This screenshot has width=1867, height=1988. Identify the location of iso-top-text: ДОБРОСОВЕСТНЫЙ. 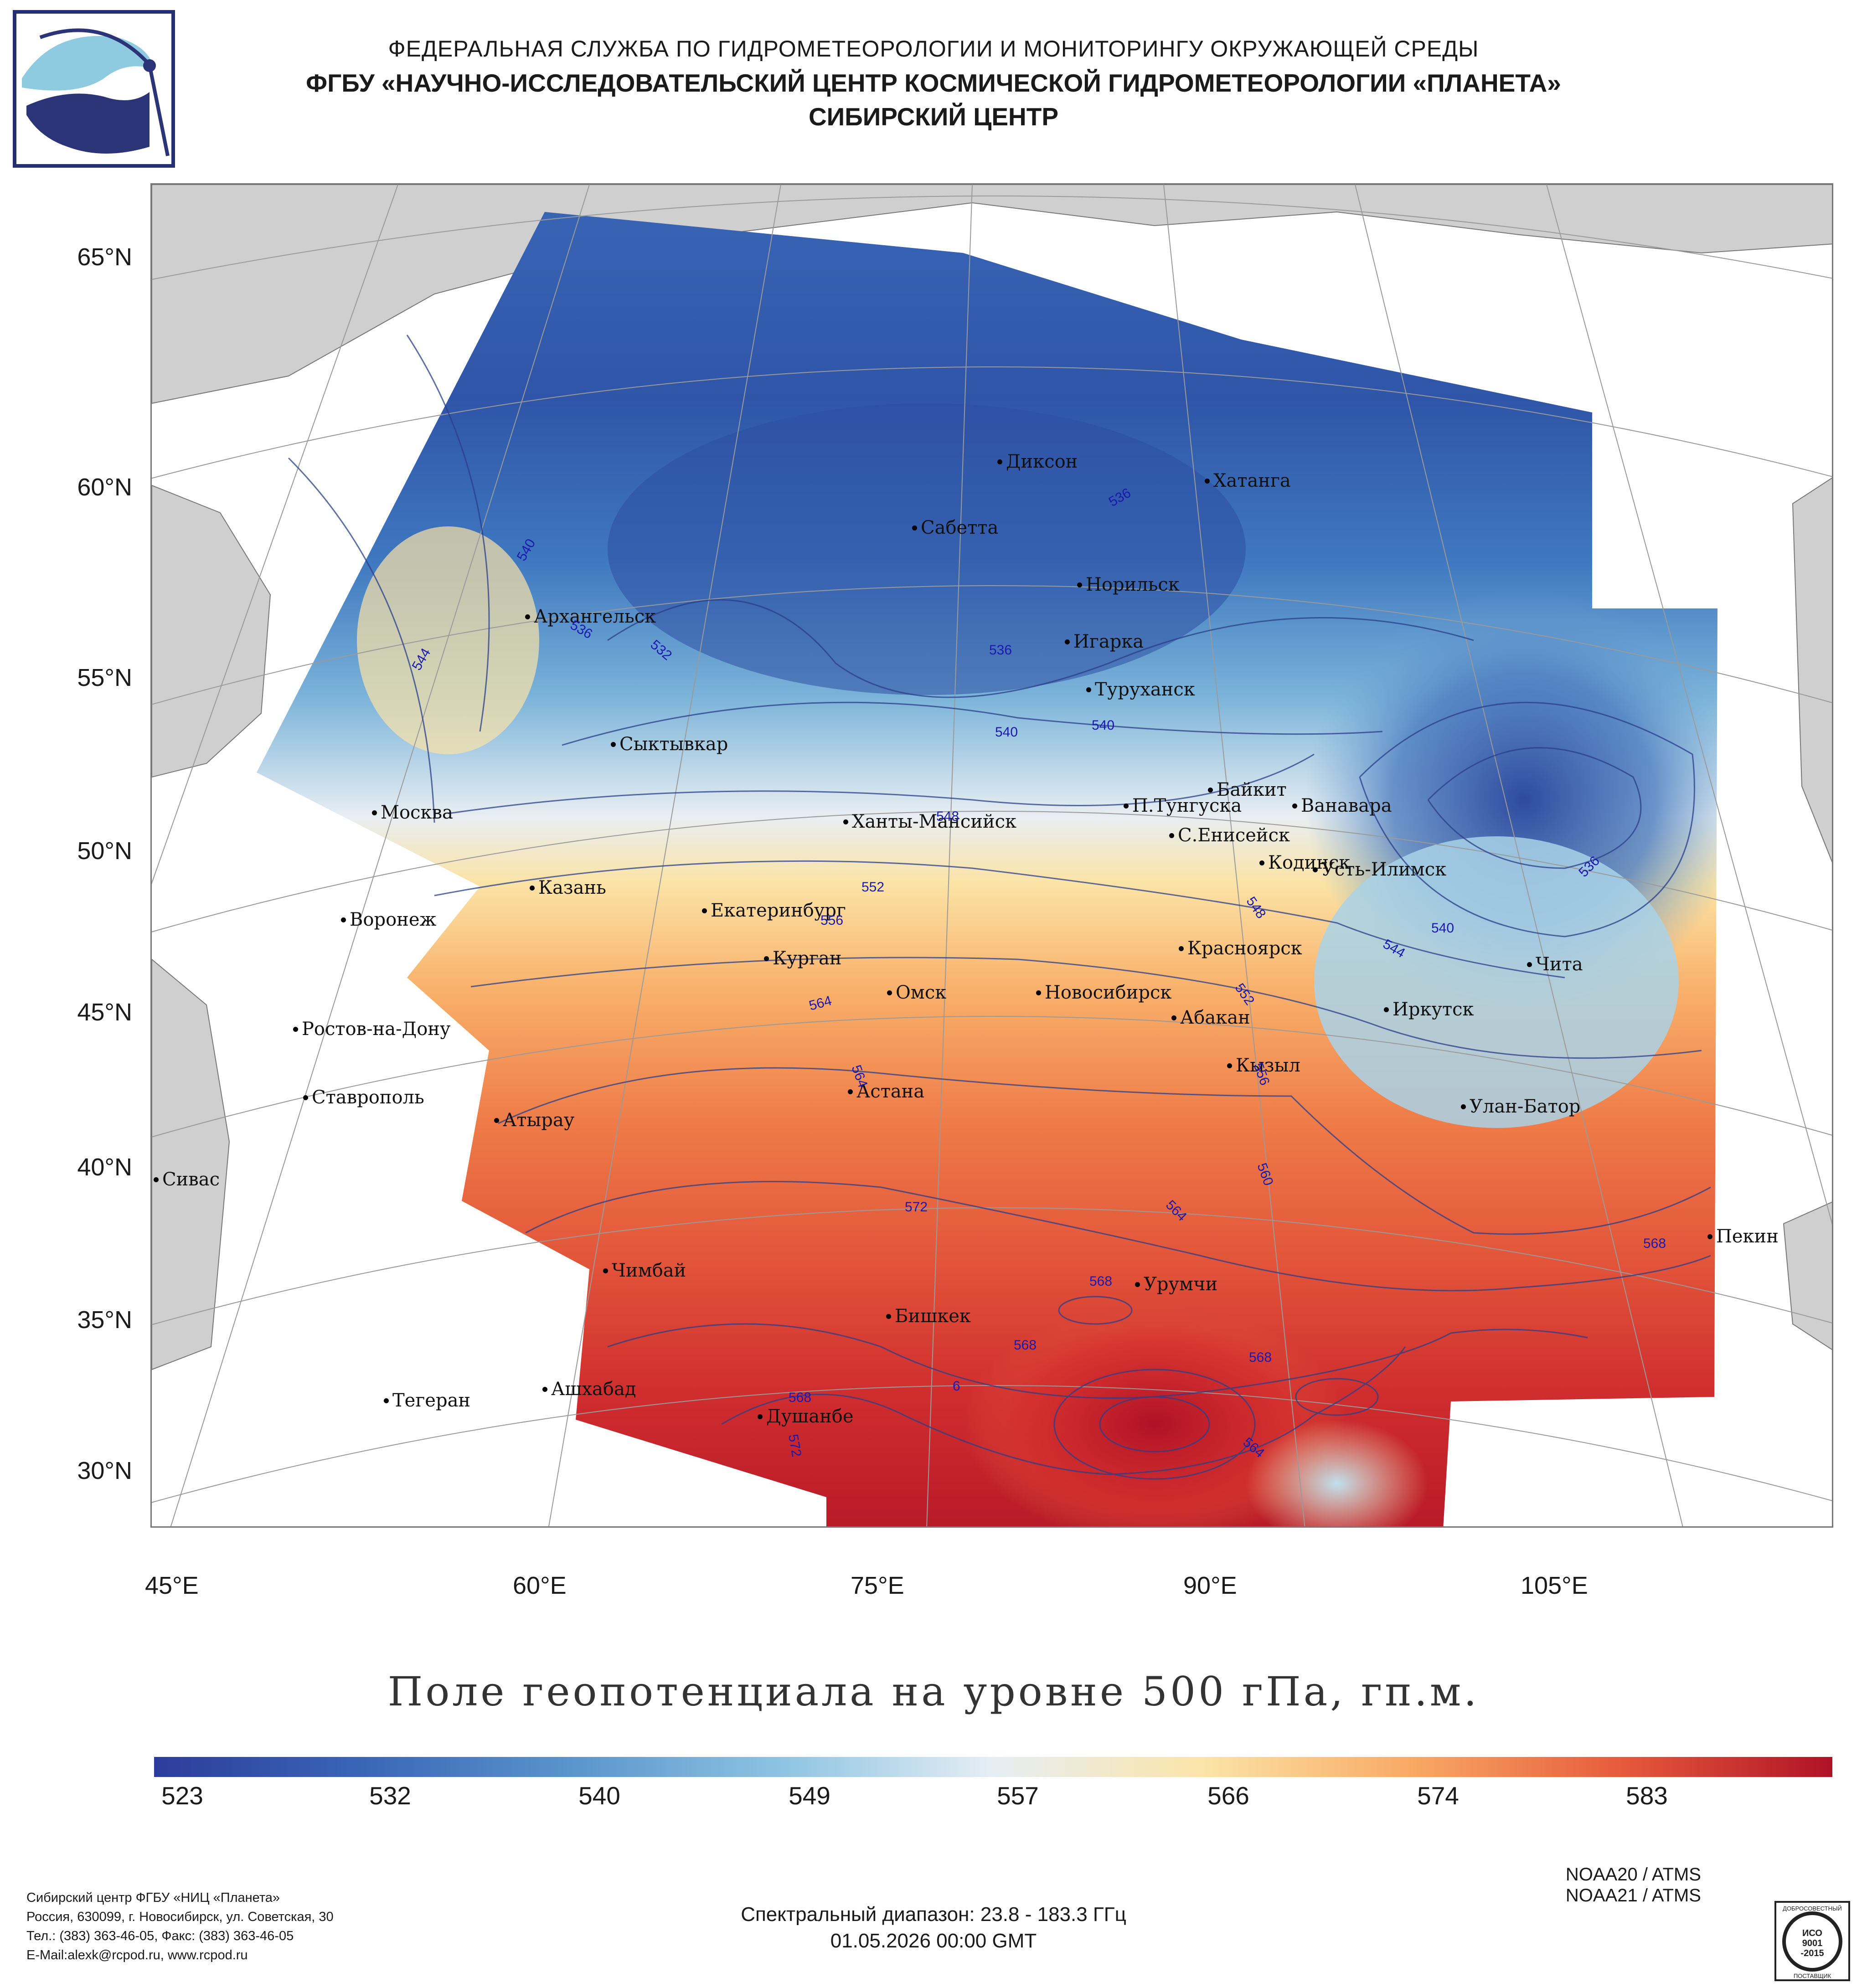
(1812, 1909).